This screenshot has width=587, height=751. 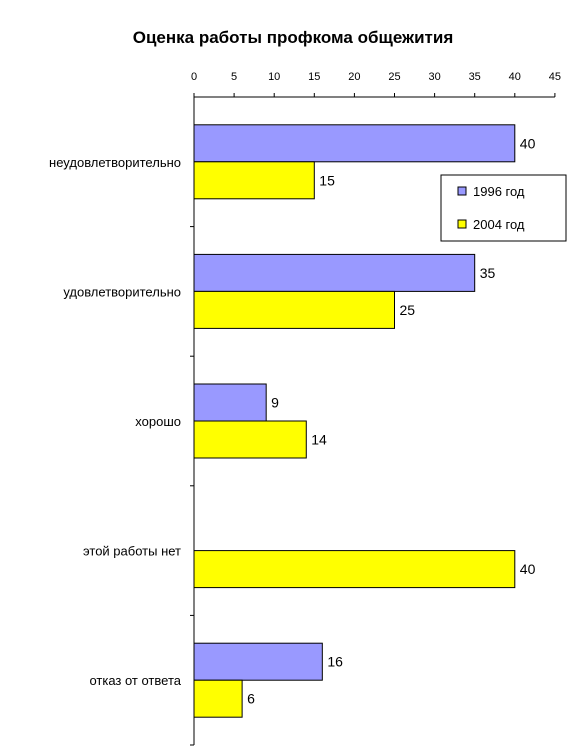 What do you see at coordinates (462, 224) in the screenshot?
I see `legend-swatch-2004` at bounding box center [462, 224].